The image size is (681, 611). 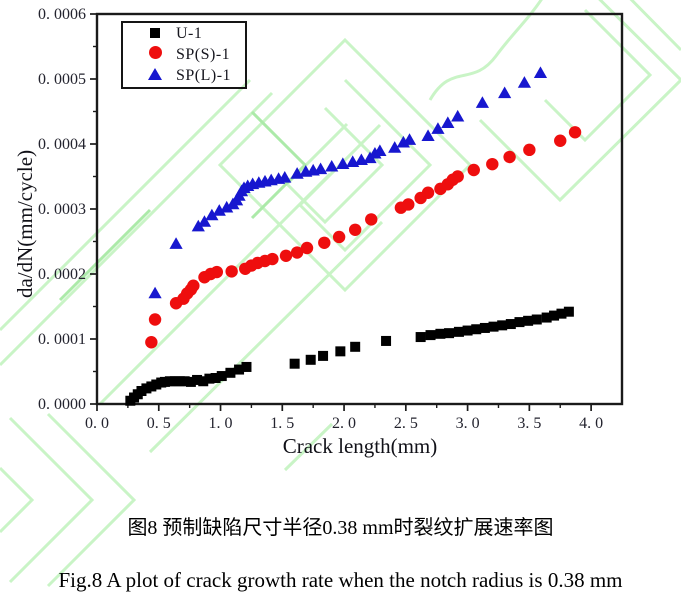 I want to click on legend-box: U-1 SP(S)-1 SP(L)-1, so click(x=184, y=55).